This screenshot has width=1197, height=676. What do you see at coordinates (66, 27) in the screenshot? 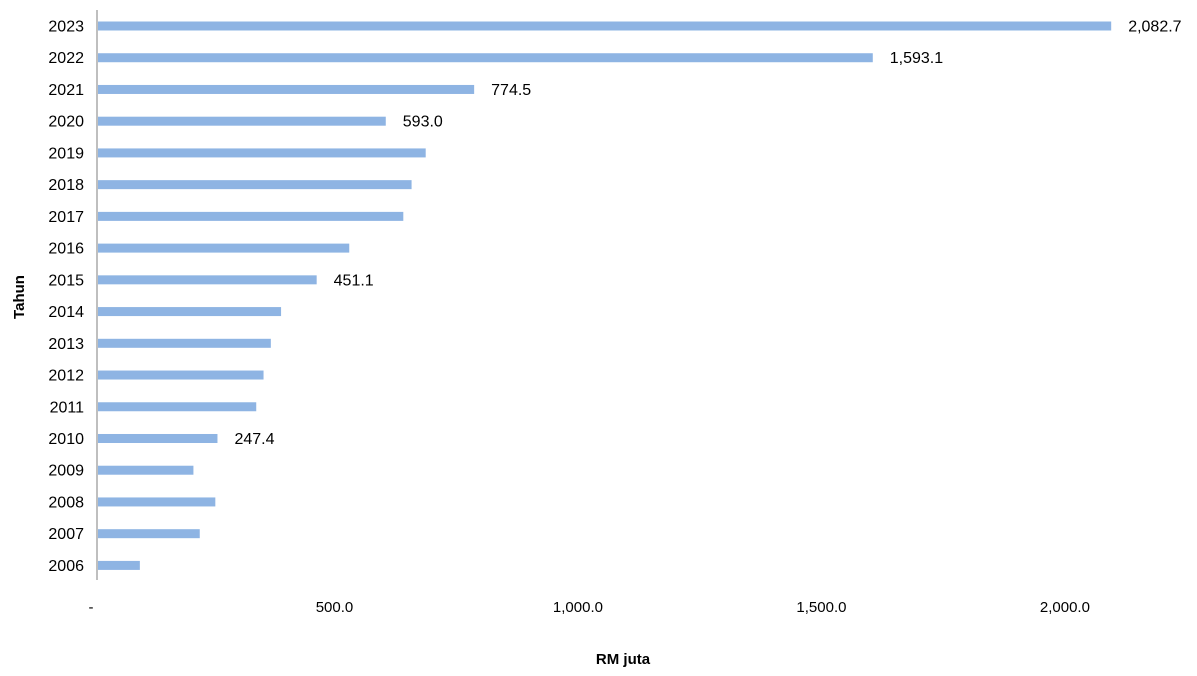
I see `y-tick-label-2023: 2023` at bounding box center [66, 27].